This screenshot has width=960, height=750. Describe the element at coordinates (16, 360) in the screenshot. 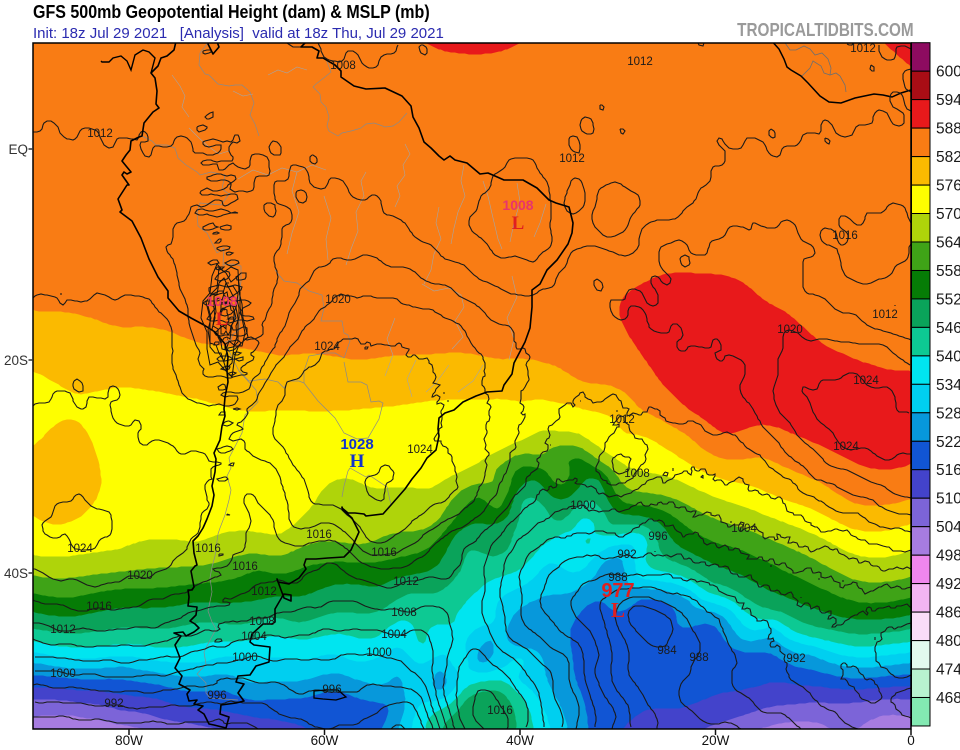

I see `svg-text: 20S` at that location.